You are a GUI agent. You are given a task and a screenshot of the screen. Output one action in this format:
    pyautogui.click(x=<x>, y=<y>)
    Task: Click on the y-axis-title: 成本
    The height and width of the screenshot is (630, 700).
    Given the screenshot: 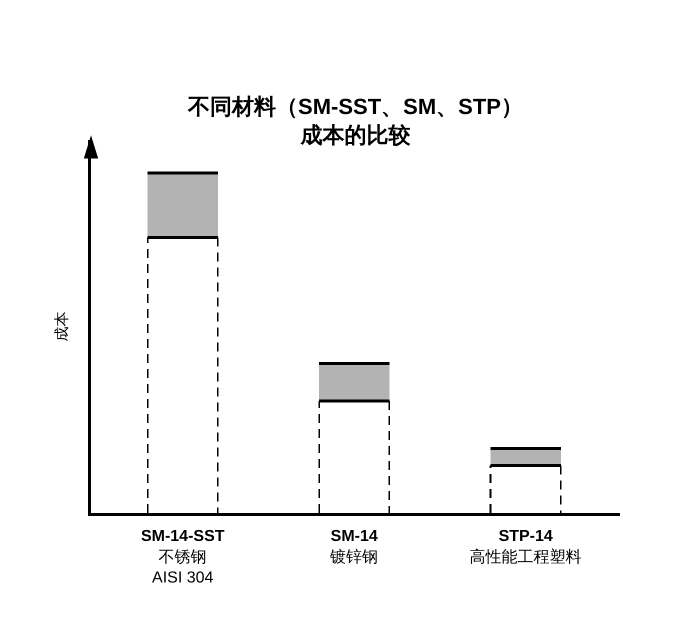 What is the action you would take?
    pyautogui.click(x=62, y=327)
    